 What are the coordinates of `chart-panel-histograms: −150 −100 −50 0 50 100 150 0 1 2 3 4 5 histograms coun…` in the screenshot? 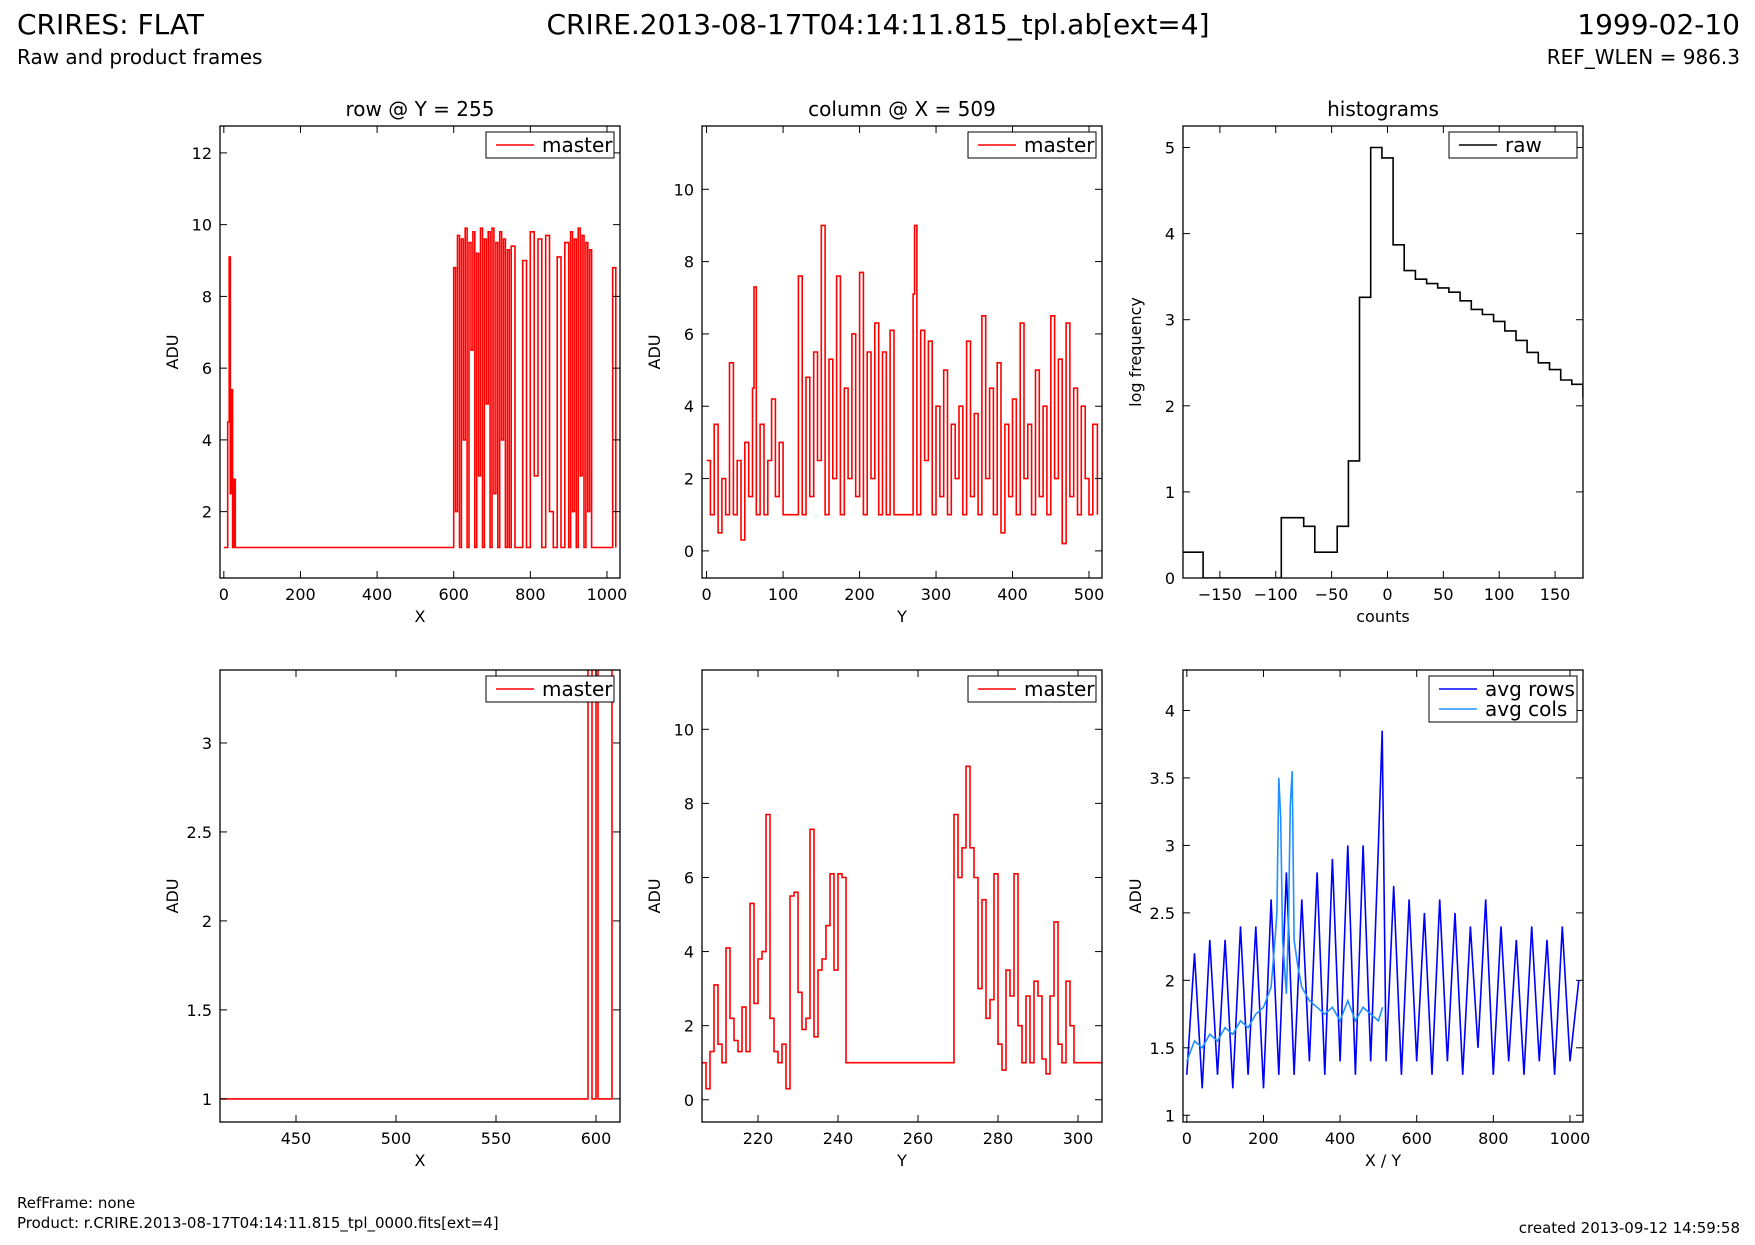 It's located at (1355, 361).